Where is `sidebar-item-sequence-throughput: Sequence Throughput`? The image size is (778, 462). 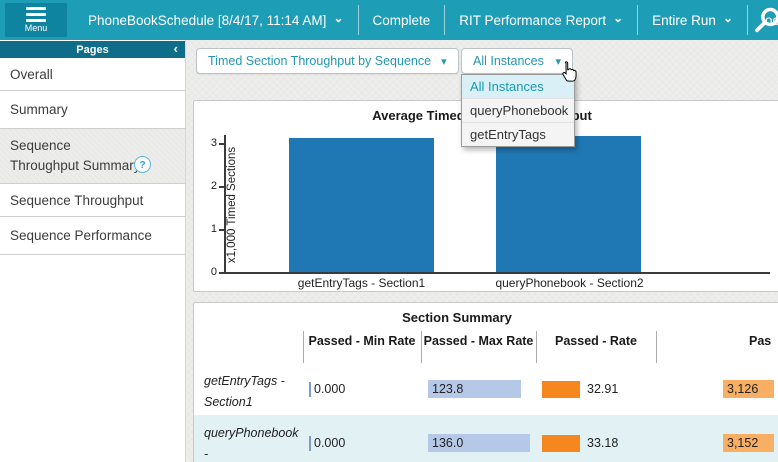
sidebar-item-sequence-throughput: Sequence Throughput is located at coordinates (92, 200).